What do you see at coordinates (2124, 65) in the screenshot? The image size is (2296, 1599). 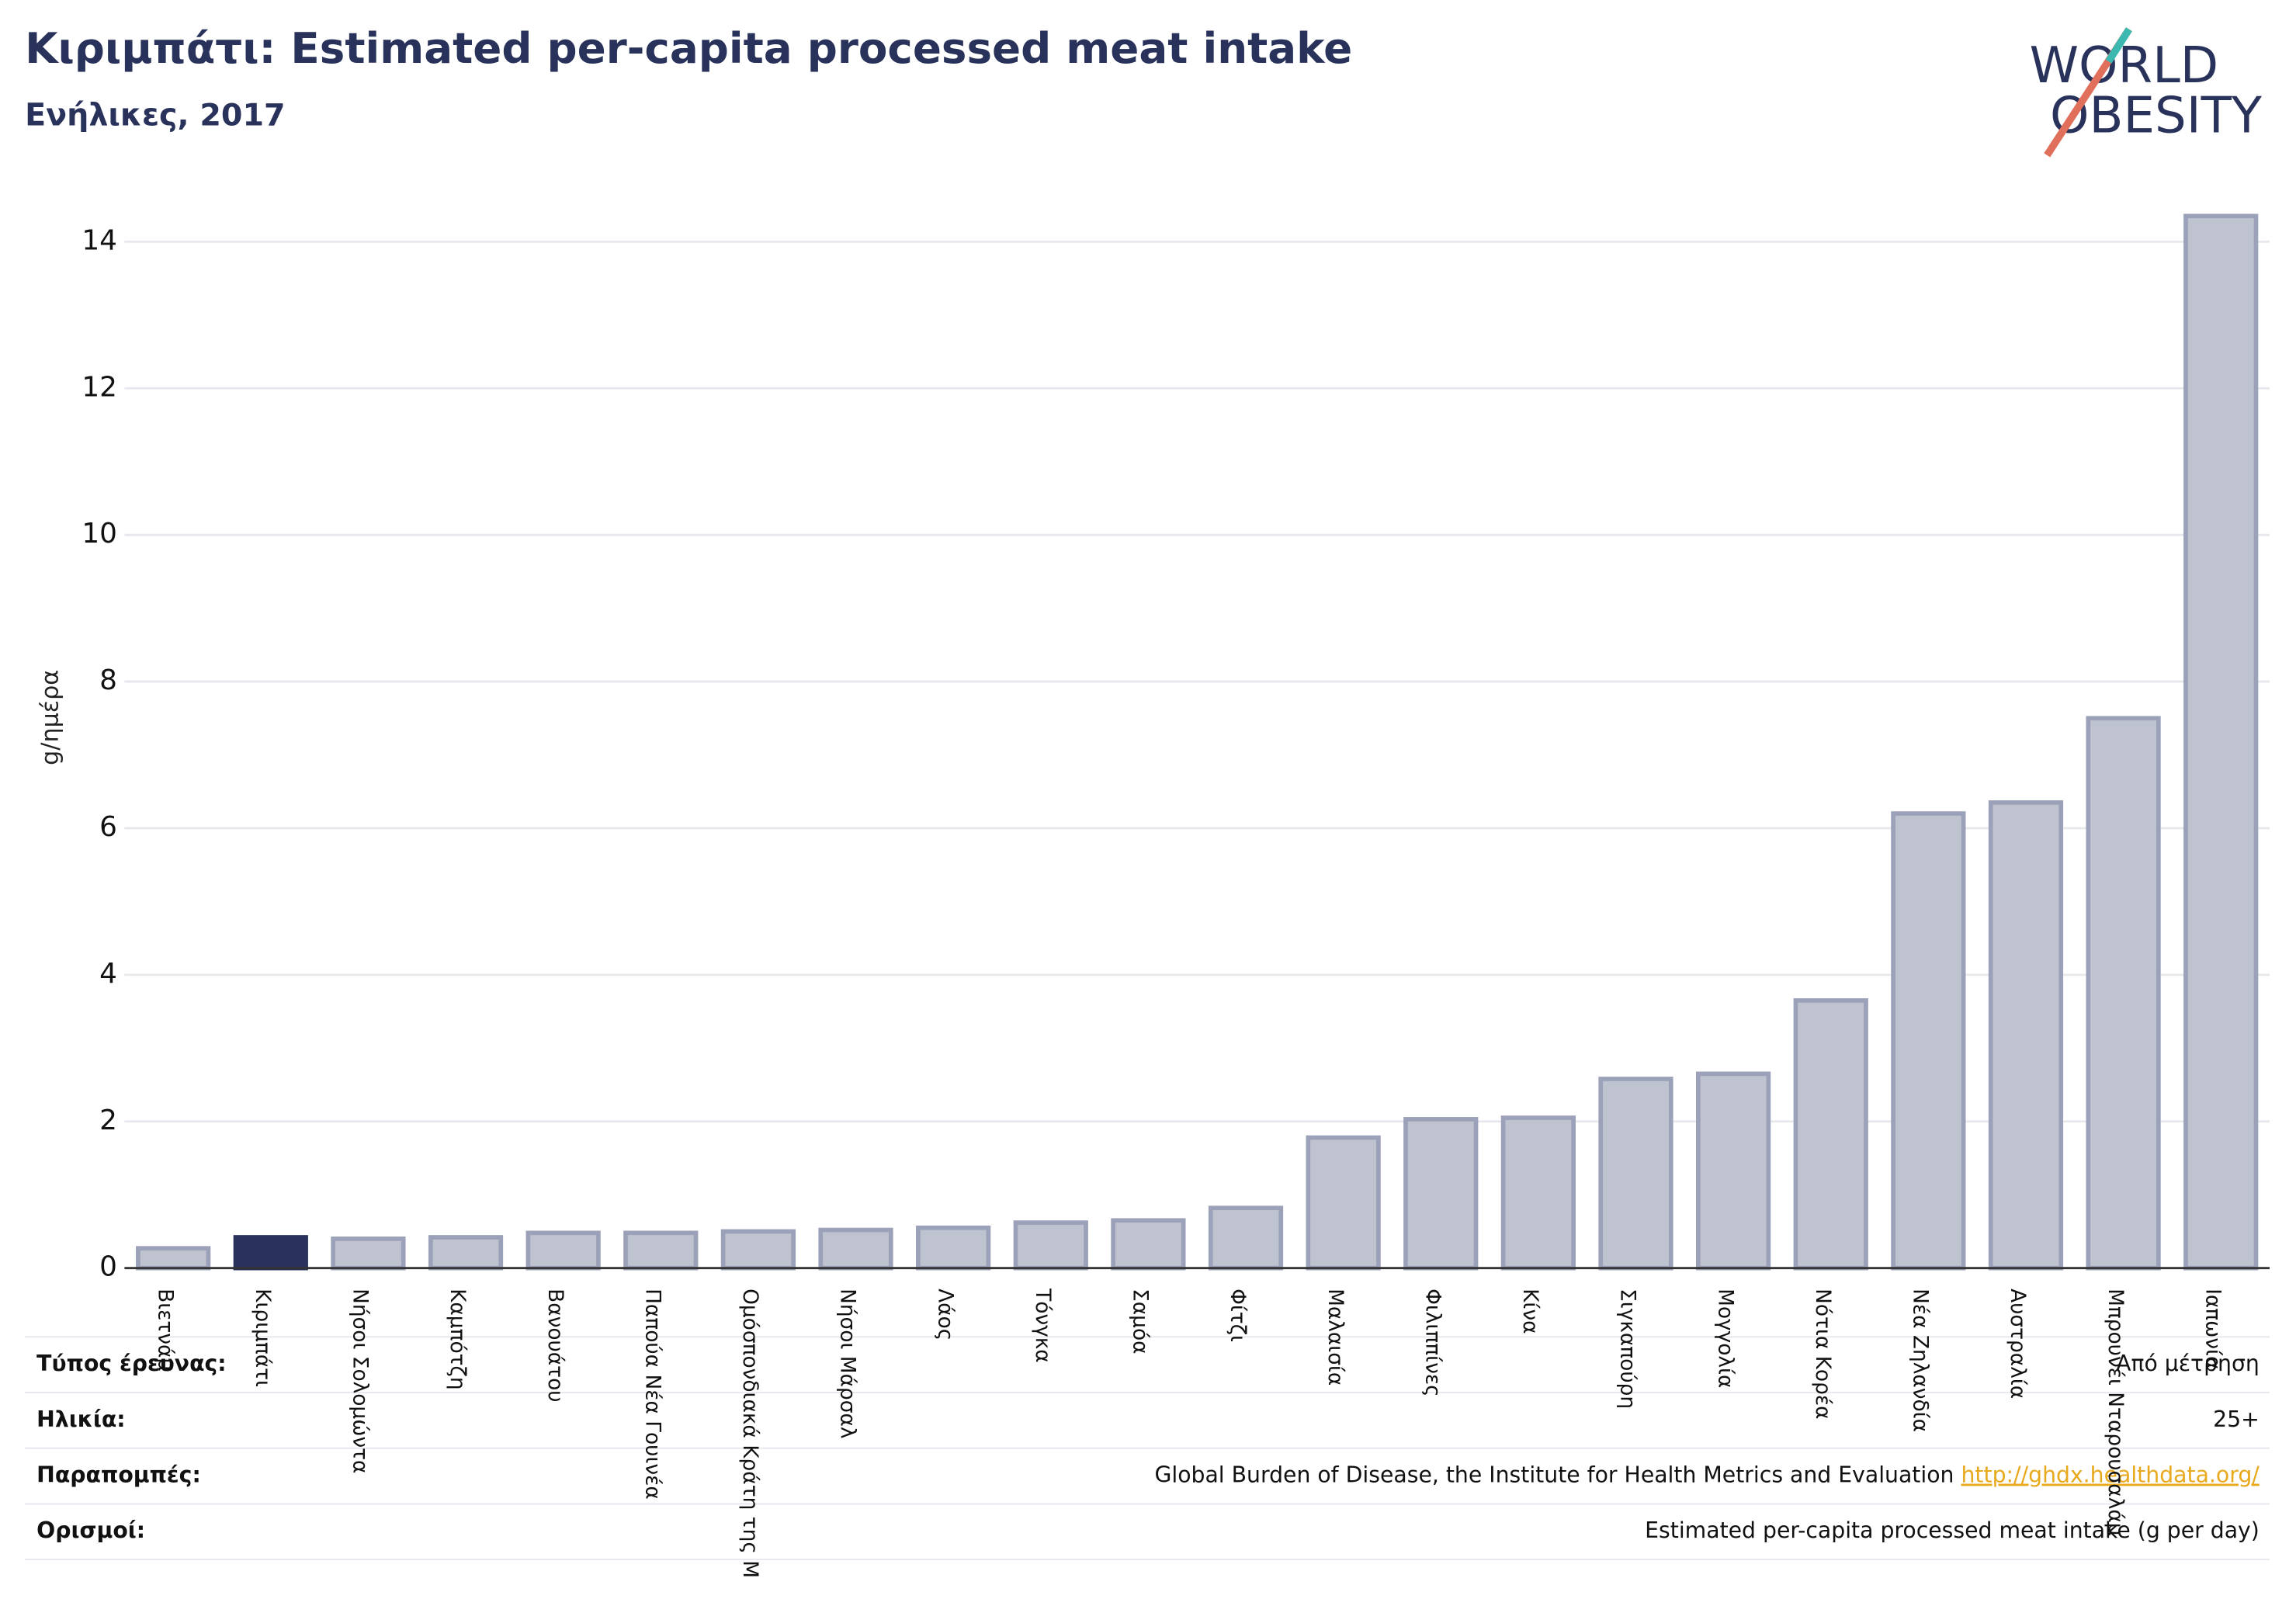 I see `logo-text: WORLD` at bounding box center [2124, 65].